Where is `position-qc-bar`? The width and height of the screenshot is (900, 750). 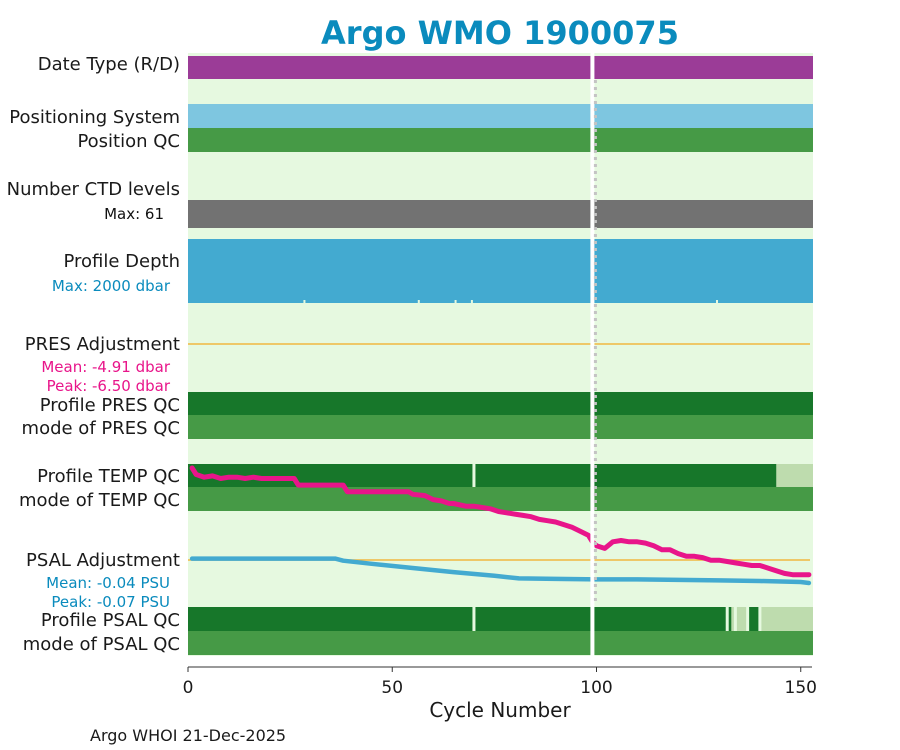
position-qc-bar is located at coordinates (500, 140).